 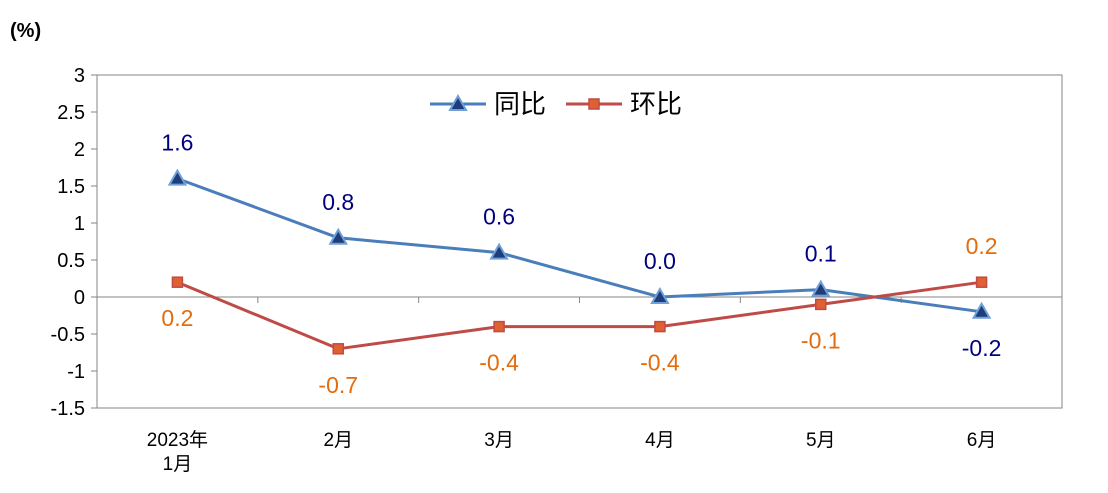 What do you see at coordinates (338, 385) in the screenshot?
I see `data-label: -0.7` at bounding box center [338, 385].